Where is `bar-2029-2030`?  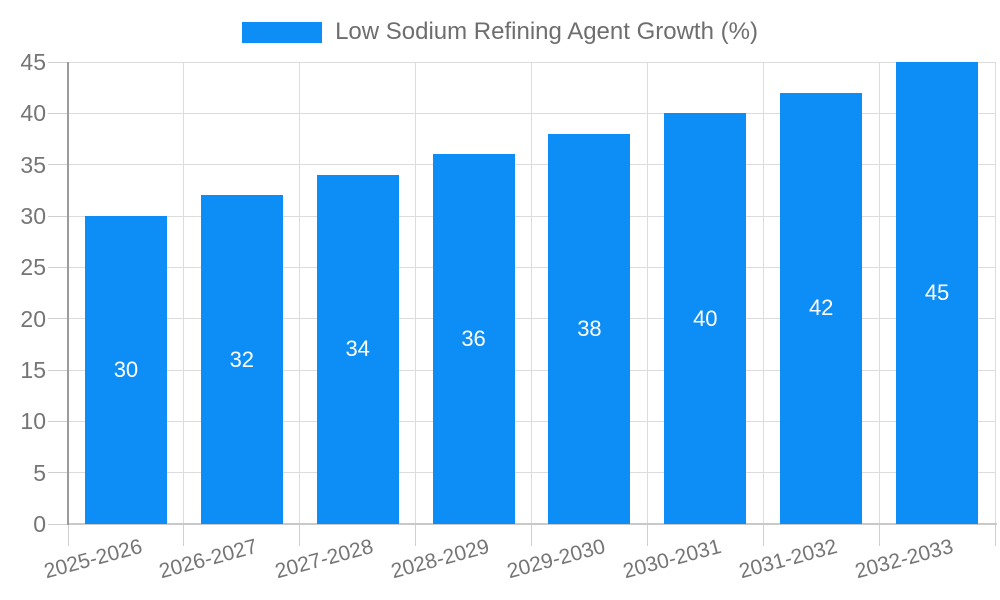 bar-2029-2030 is located at coordinates (589, 328).